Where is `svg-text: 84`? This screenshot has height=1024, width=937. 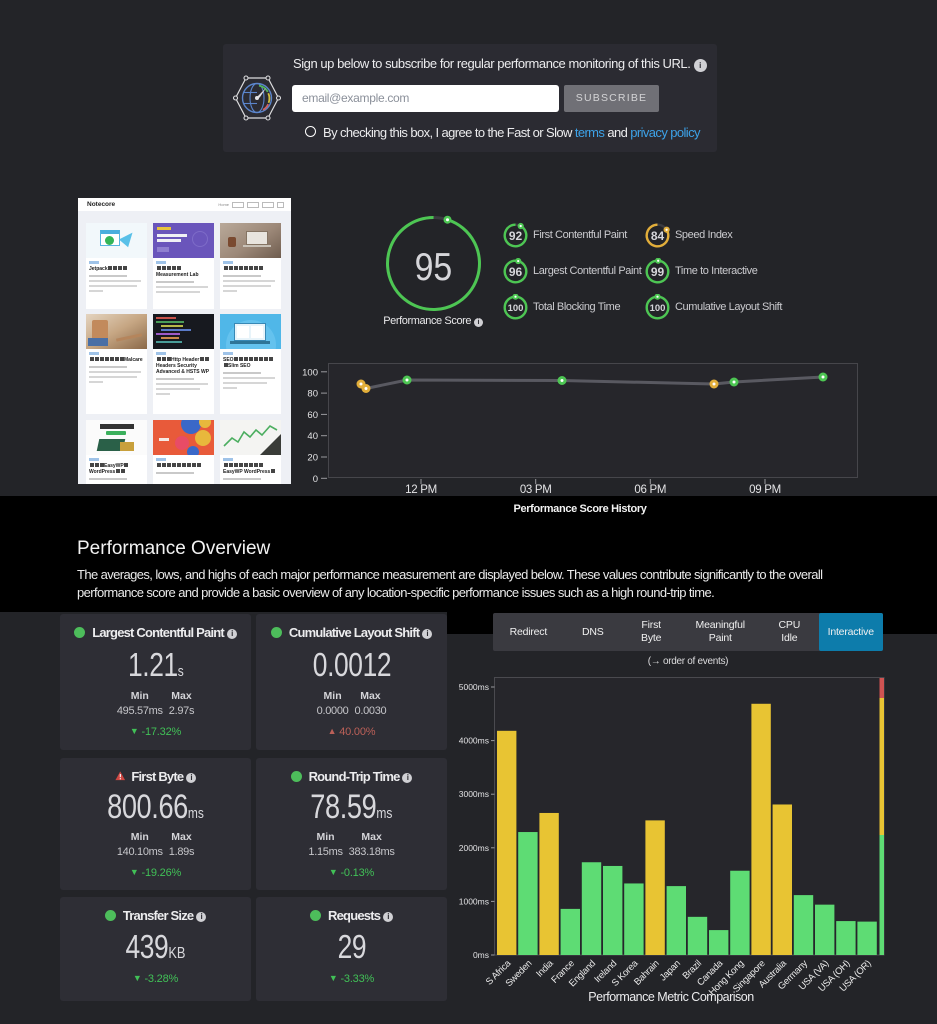 svg-text: 84 is located at coordinates (658, 236).